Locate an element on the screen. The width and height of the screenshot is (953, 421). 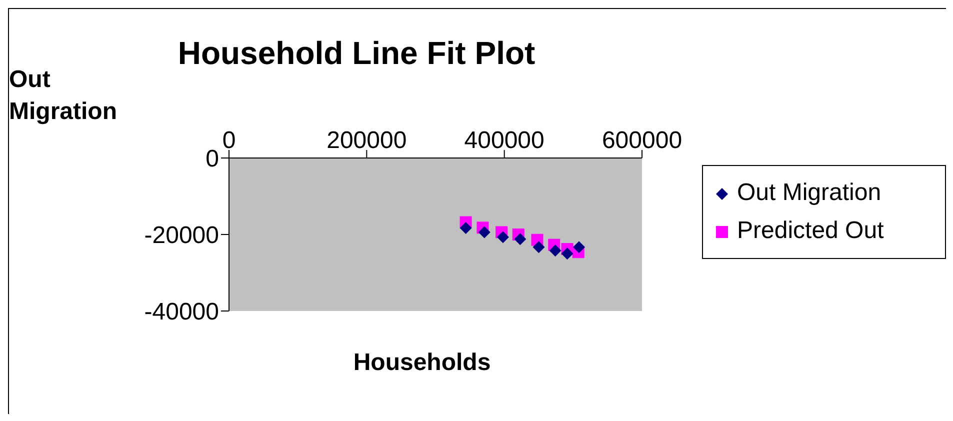
x-tick-label: 400000 is located at coordinates (504, 140).